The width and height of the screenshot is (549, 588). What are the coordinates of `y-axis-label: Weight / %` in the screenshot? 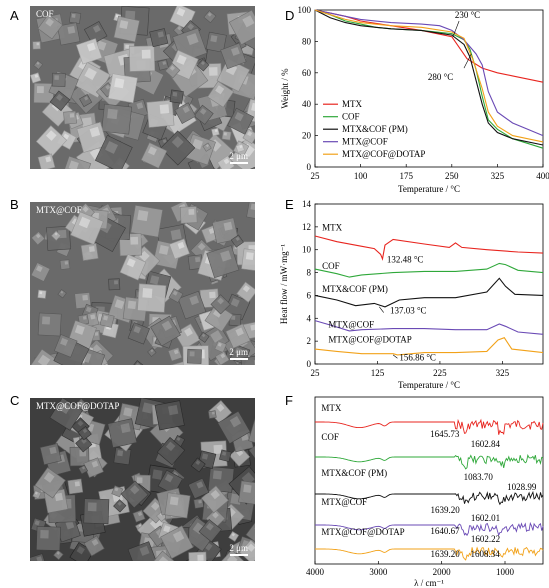 It's located at (285, 88).